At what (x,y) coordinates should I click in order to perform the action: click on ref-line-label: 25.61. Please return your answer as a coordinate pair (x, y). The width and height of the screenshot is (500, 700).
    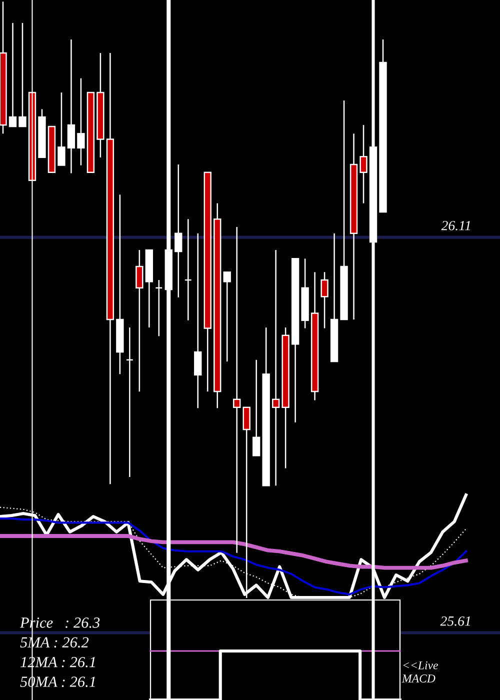
    Looking at the image, I should click on (455, 621).